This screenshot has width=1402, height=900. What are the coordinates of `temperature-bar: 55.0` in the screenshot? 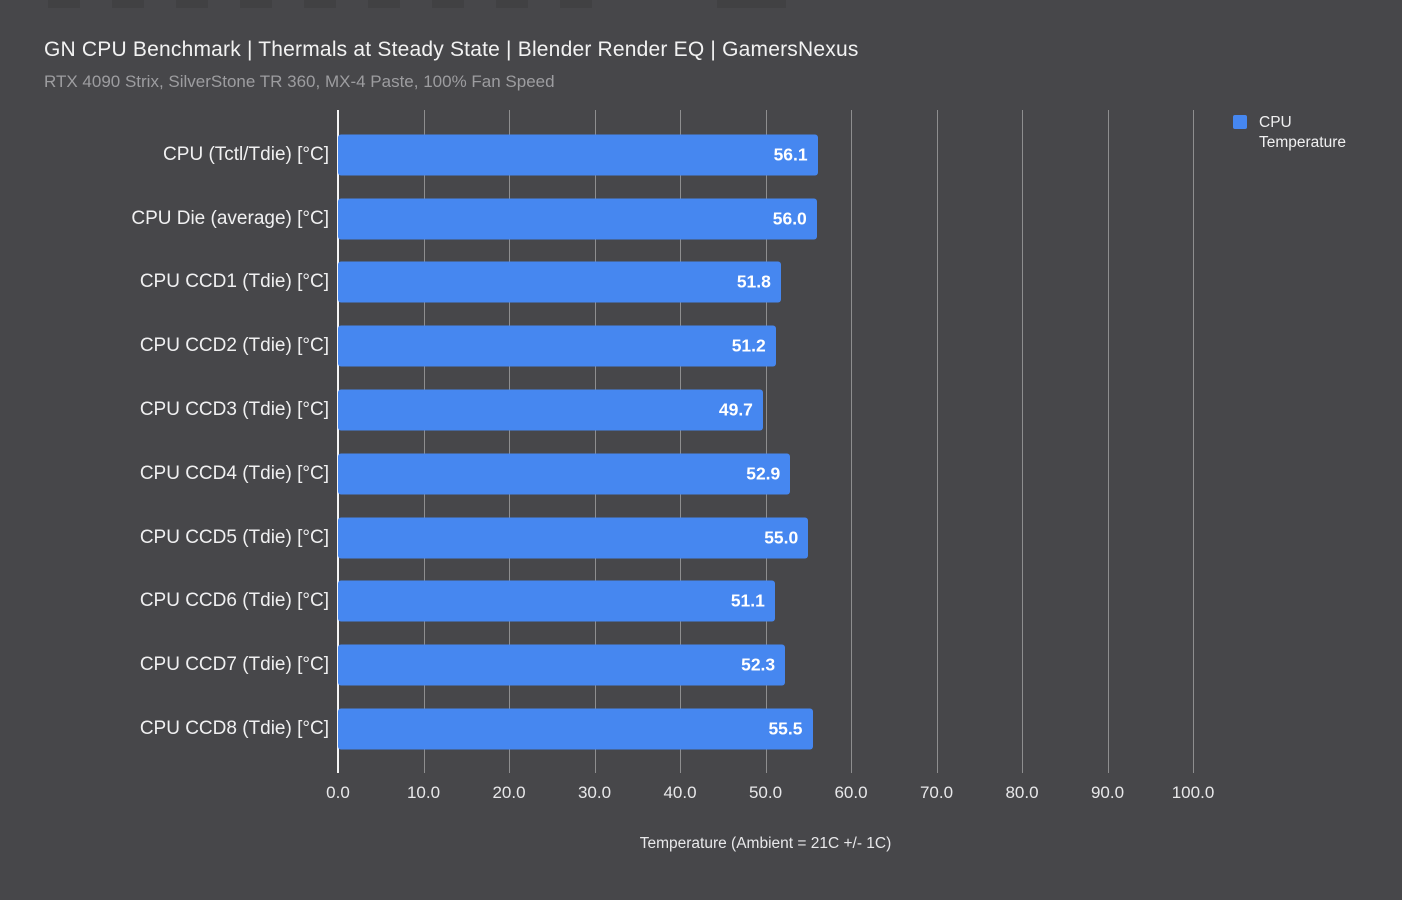 It's located at (573, 538).